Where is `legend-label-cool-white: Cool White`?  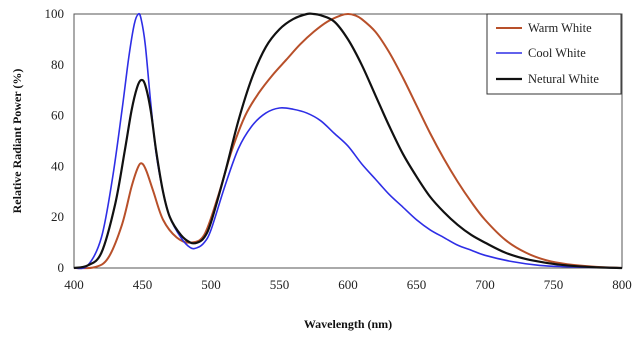 legend-label-cool-white: Cool White is located at coordinates (557, 53).